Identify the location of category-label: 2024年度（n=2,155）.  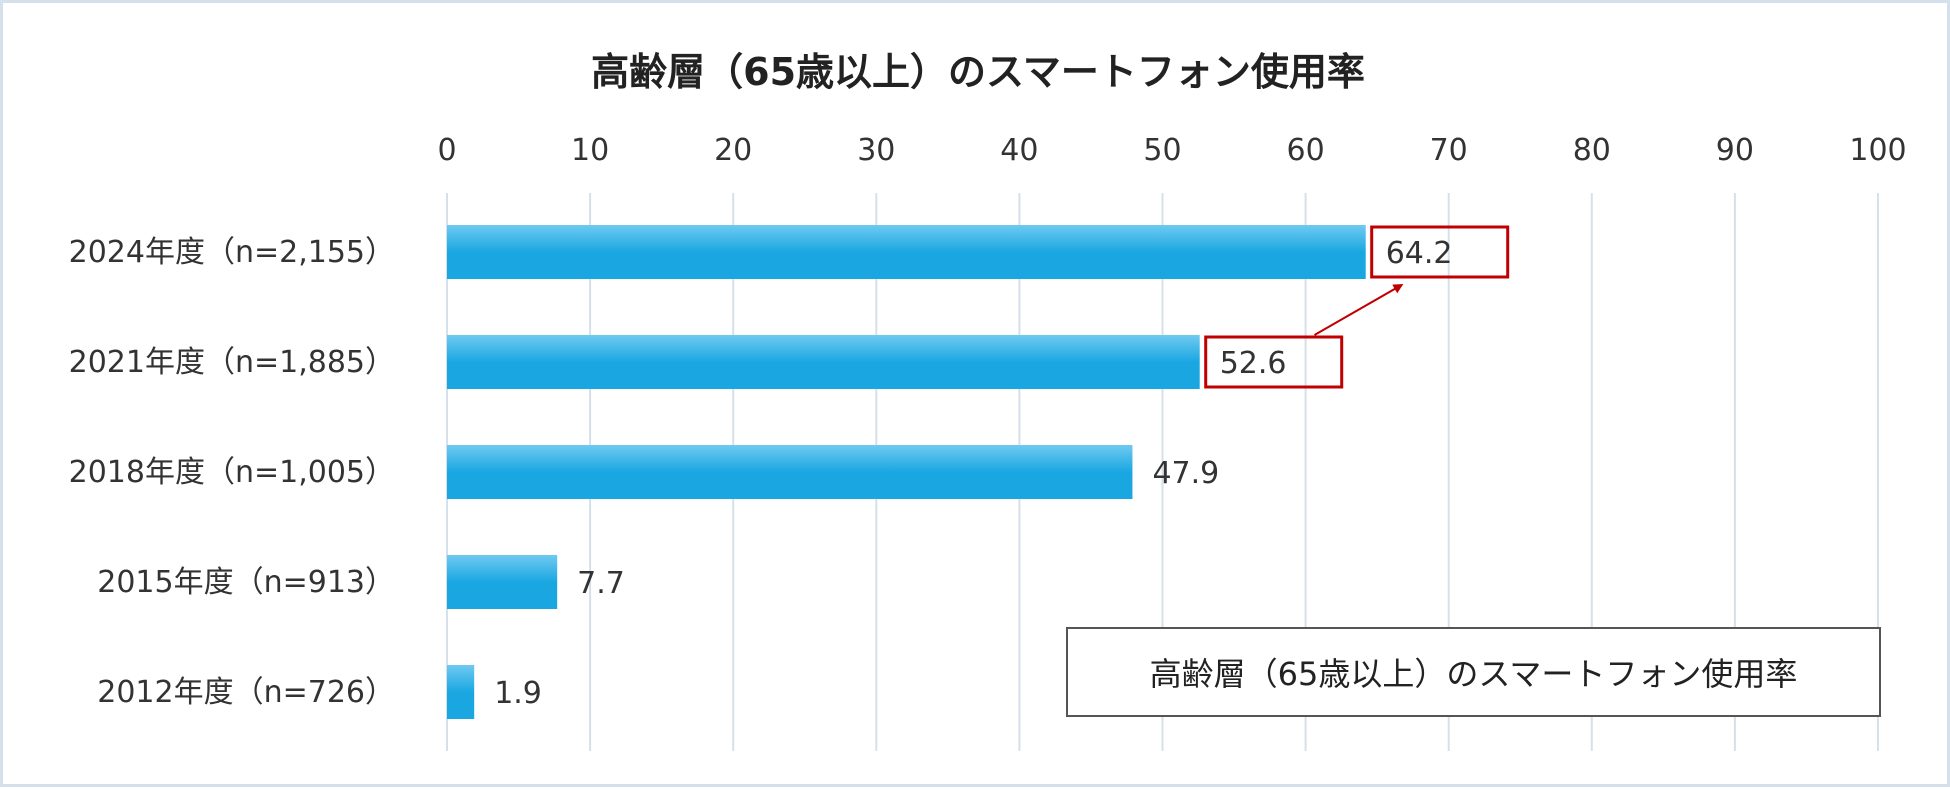
(232, 252).